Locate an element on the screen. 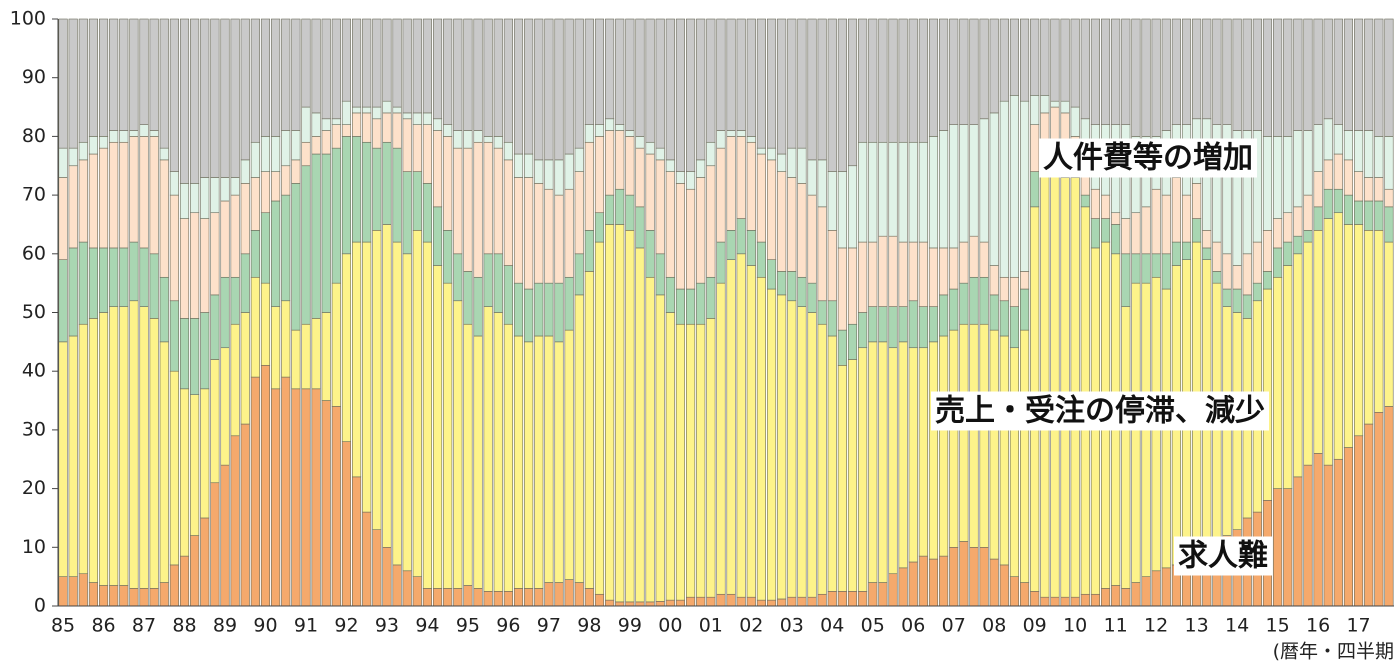  x-tick-label: 88 is located at coordinates (184, 626).